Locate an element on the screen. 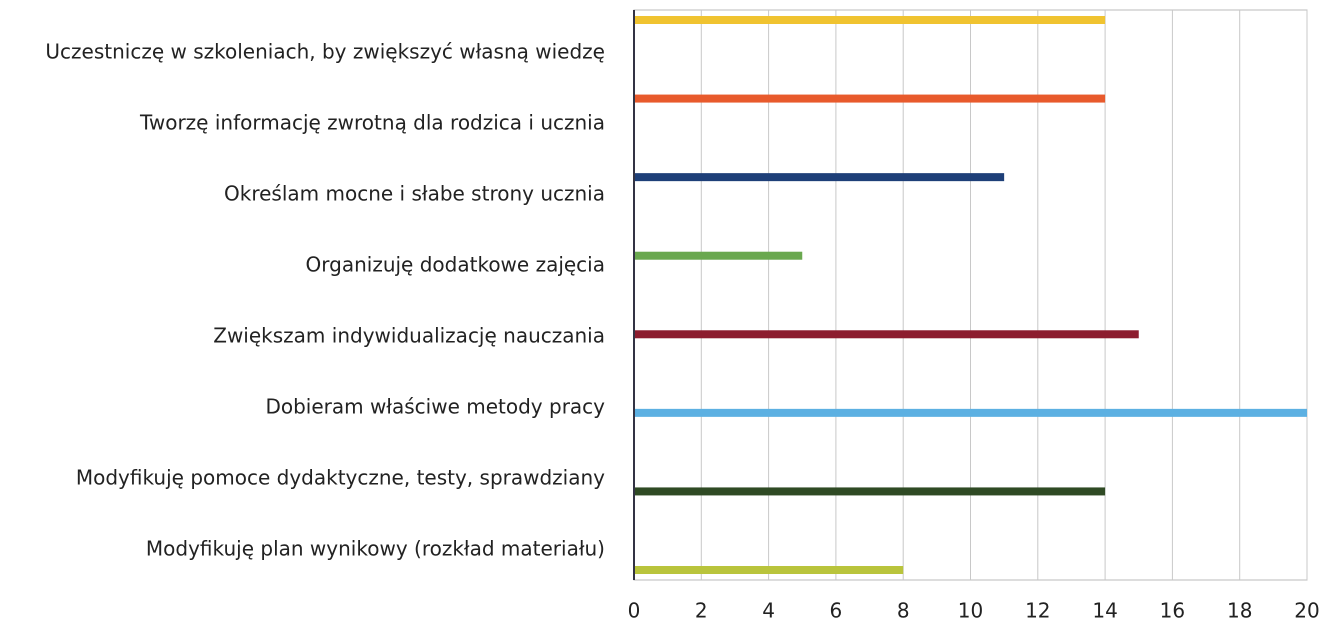  y-tick-label: Dobieram właściwe metody pracy is located at coordinates (435, 407).